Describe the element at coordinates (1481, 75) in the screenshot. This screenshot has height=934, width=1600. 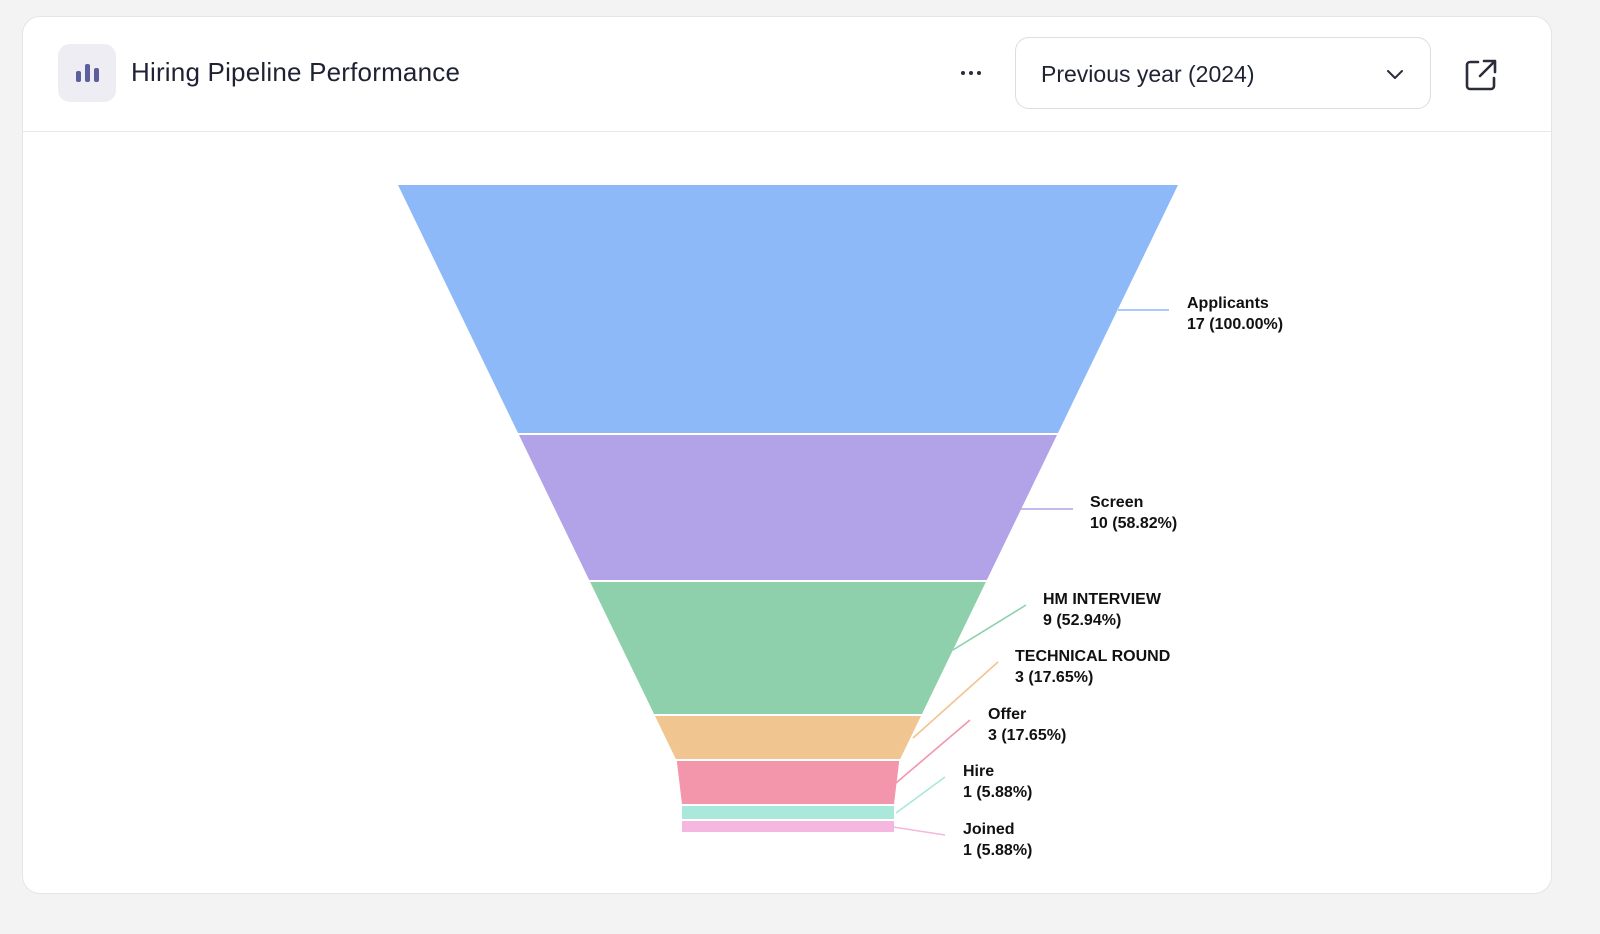
I see `external-link-icon` at that location.